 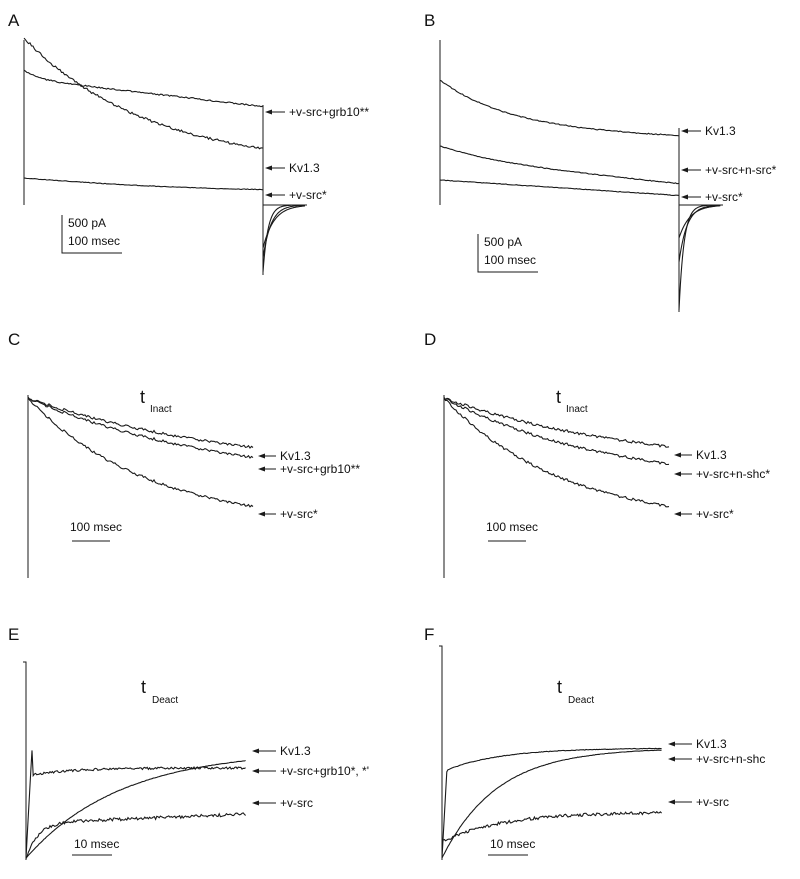 I want to click on series-label: +v-src+n-src*, so click(x=741, y=170).